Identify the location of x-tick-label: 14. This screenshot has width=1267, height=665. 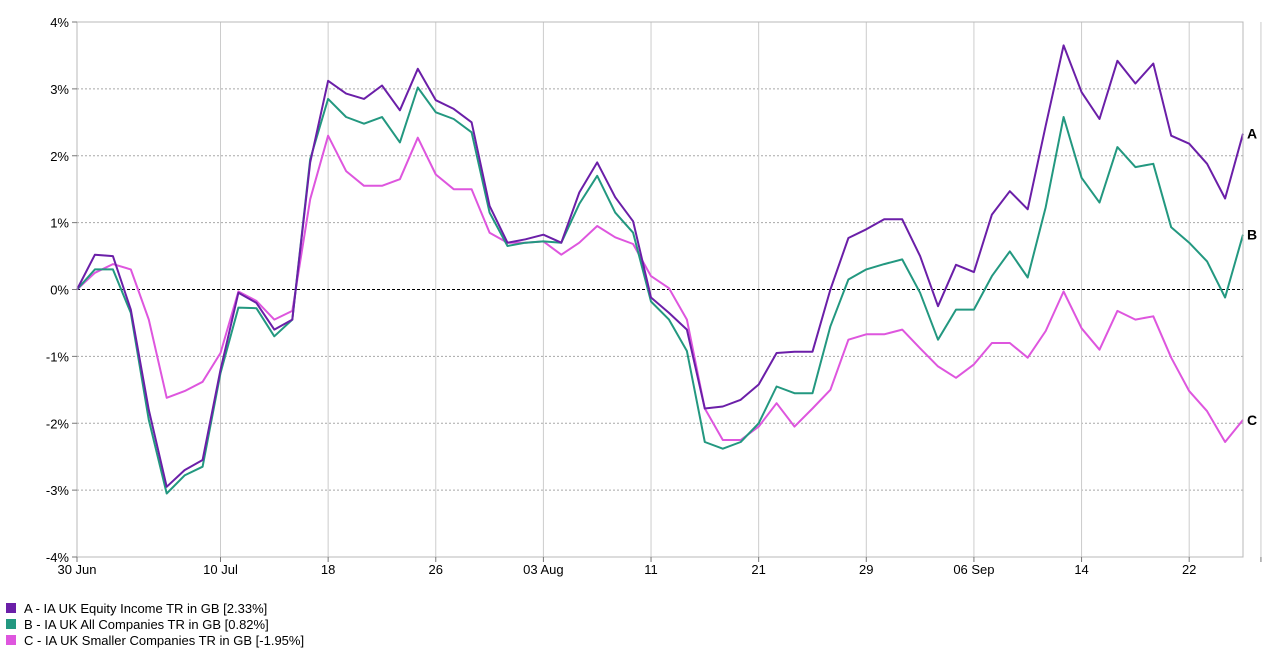
(1081, 569).